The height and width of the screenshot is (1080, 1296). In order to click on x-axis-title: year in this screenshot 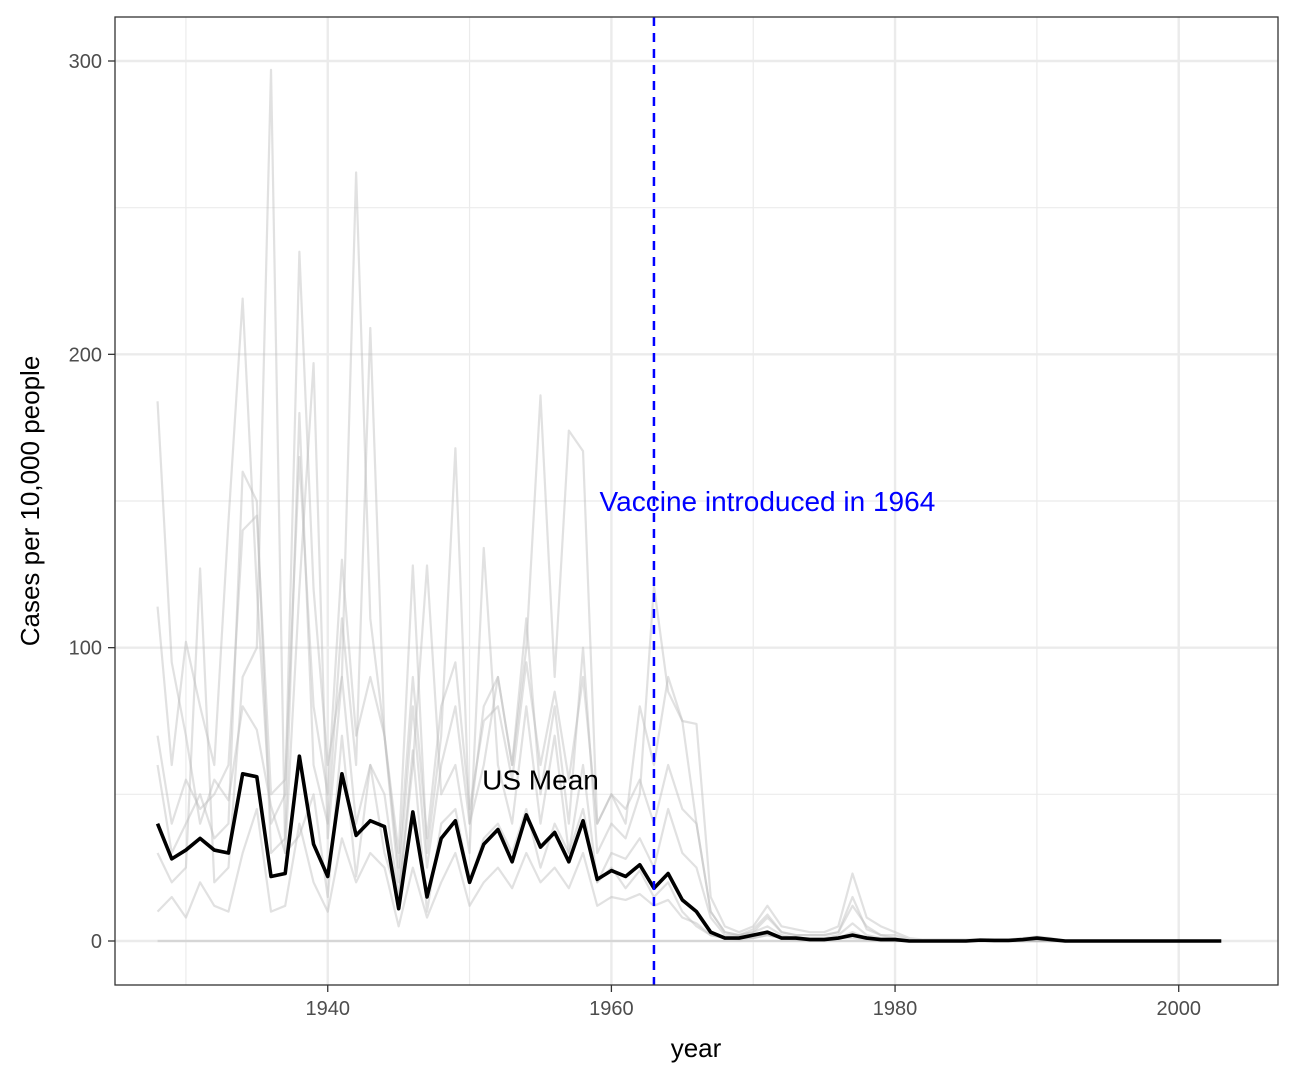, I will do `click(696, 1048)`.